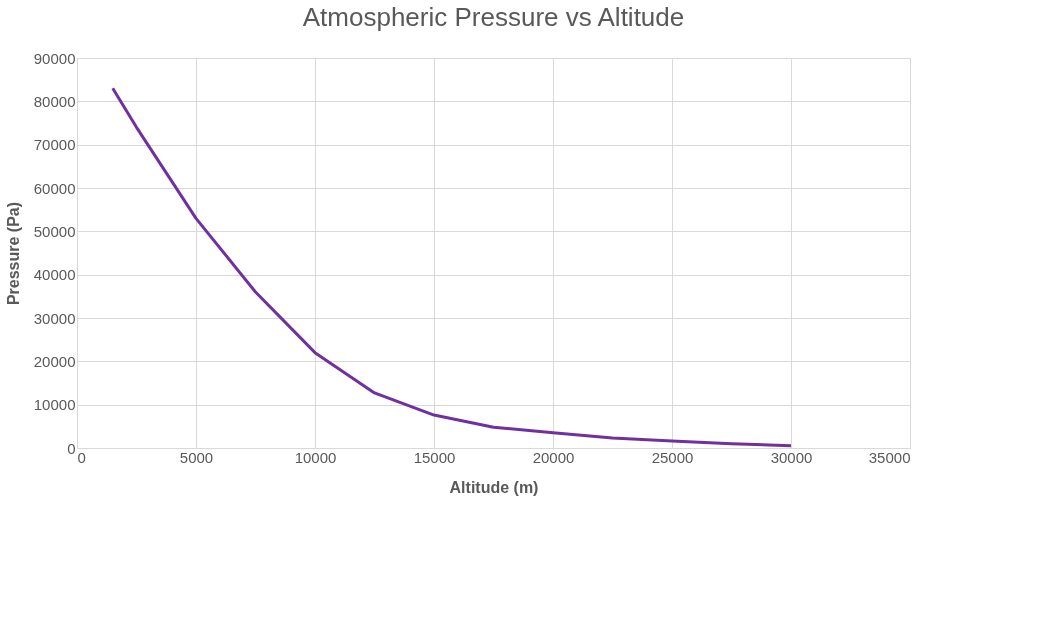 This screenshot has width=1059, height=638. Describe the element at coordinates (54, 188) in the screenshot. I see `y-tick-label: 60000` at that location.